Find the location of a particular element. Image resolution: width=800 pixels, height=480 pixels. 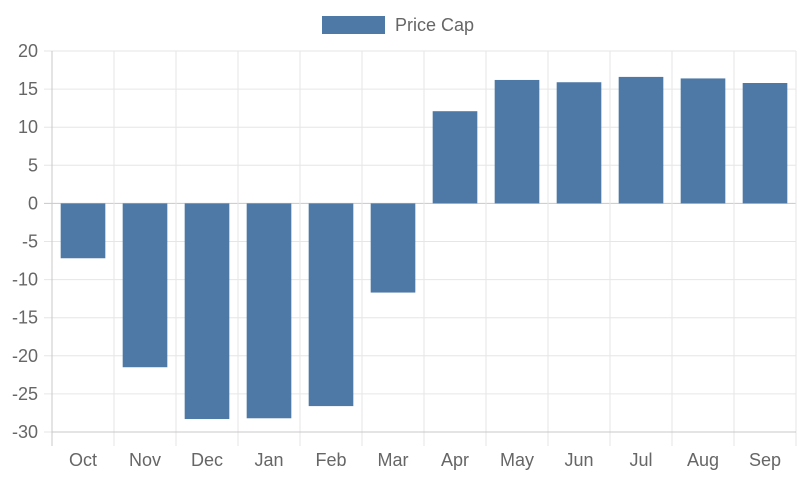

bar-feb is located at coordinates (331, 305).